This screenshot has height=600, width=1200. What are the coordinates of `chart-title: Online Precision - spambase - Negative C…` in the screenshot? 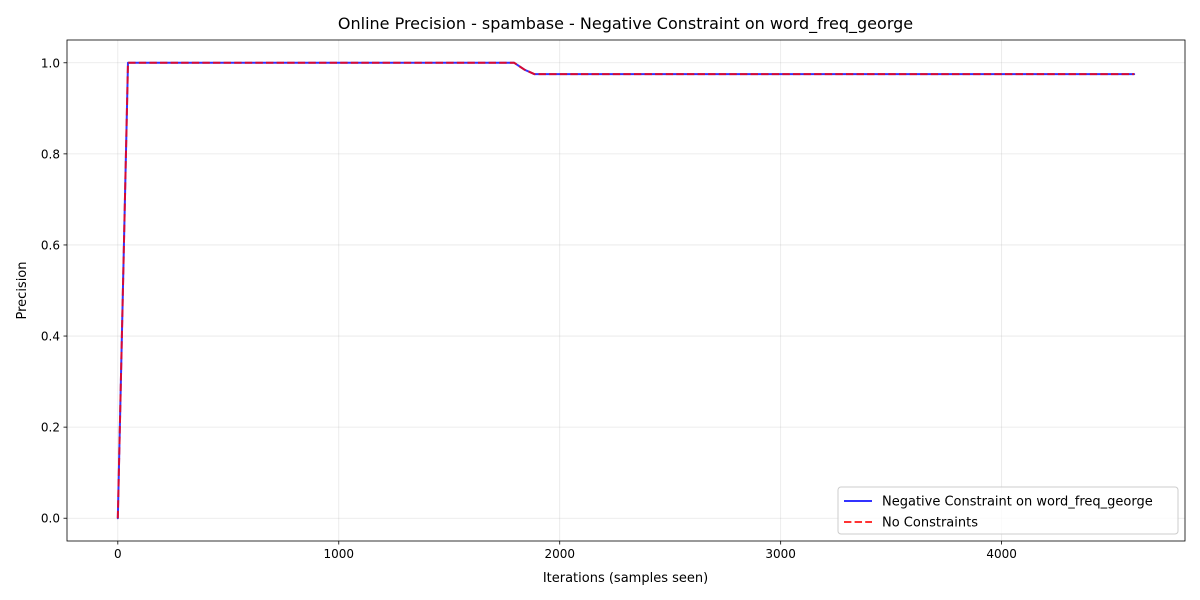 It's located at (625, 24).